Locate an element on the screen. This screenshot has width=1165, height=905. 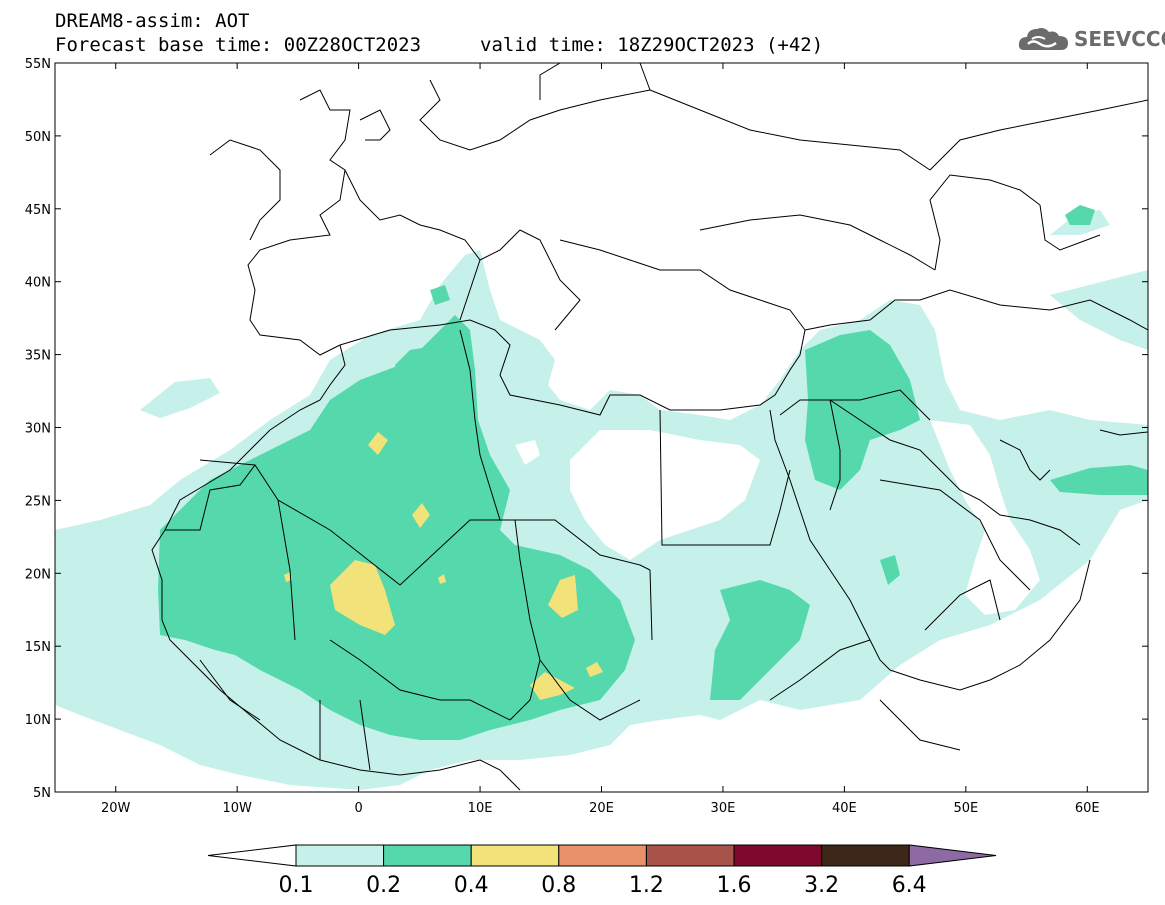
colorbar: 0.1 0.2 0.4 0.8 1.2 1.6 3.2 6.4 is located at coordinates (602, 871).